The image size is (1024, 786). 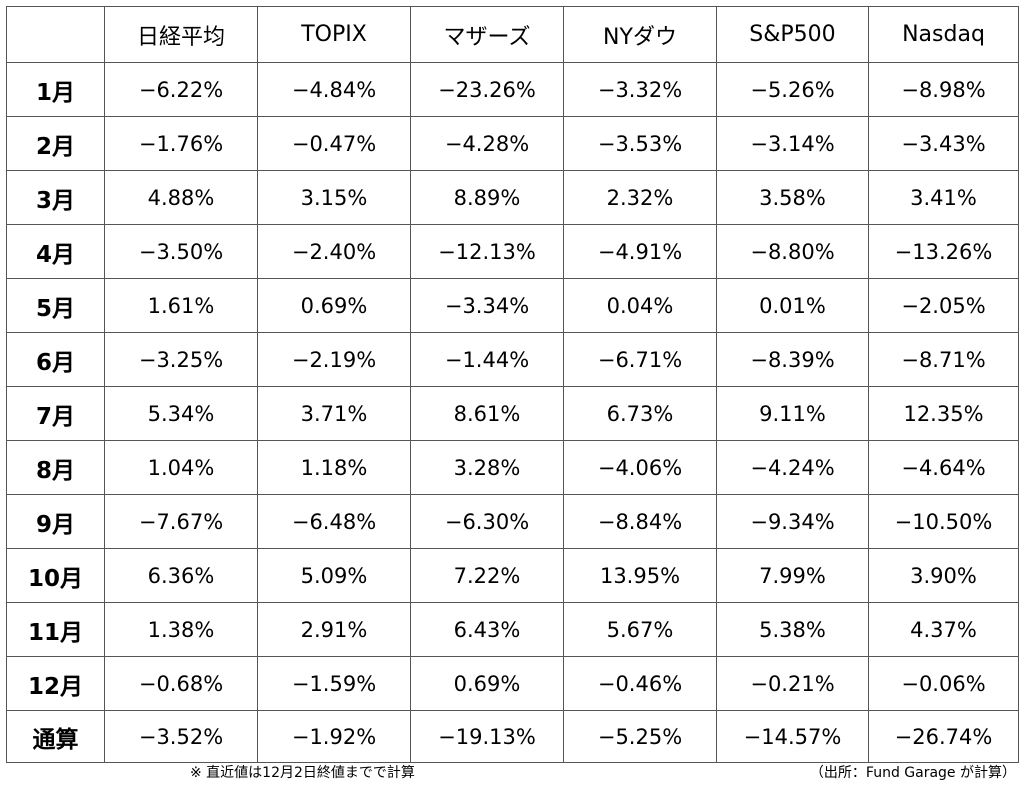 What do you see at coordinates (640, 413) in the screenshot?
I see `cell: 6.73%` at bounding box center [640, 413].